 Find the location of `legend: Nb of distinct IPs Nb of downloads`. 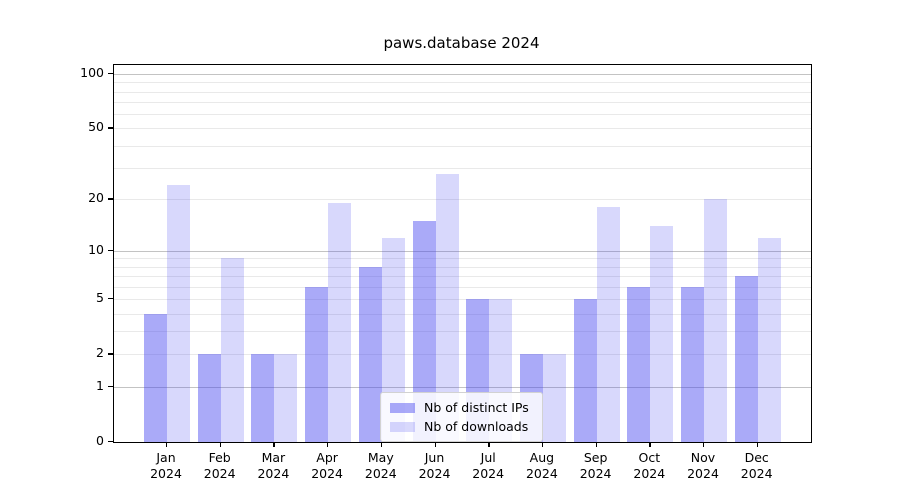

legend: Nb of distinct IPs Nb of downloads is located at coordinates (461, 417).